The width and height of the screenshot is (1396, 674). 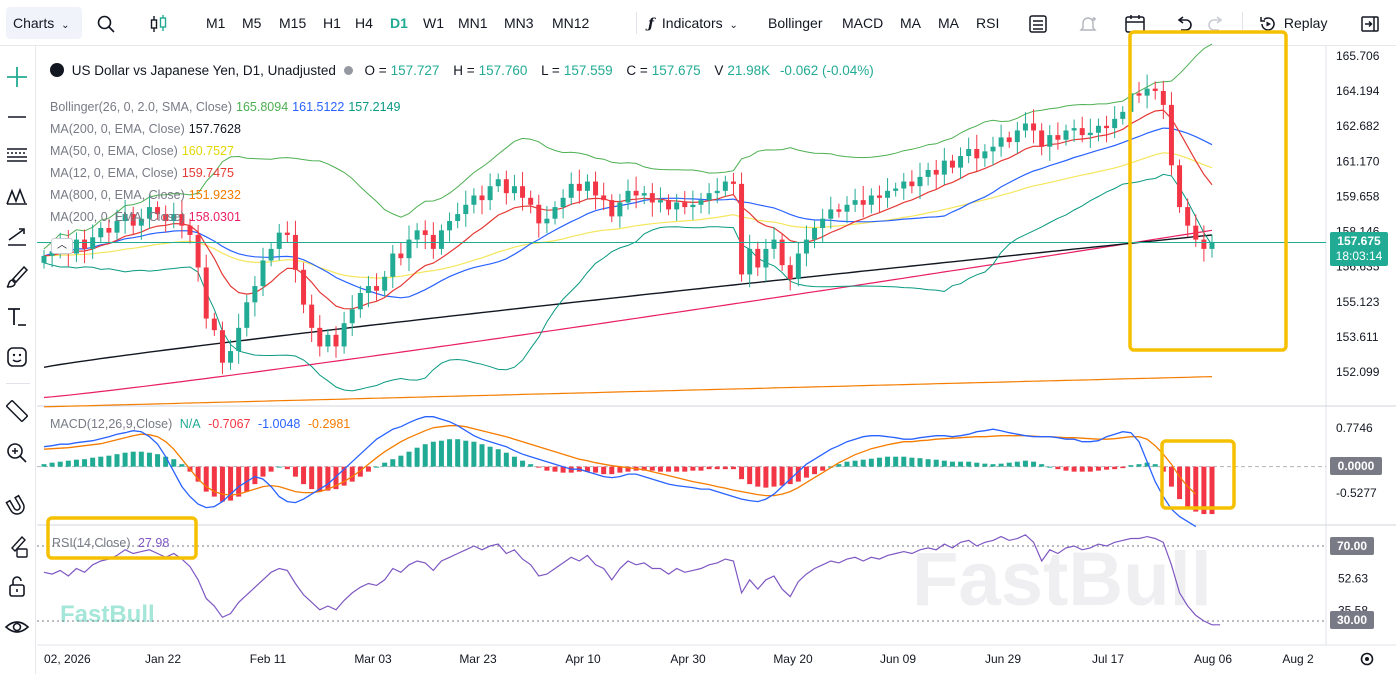 I want to click on brush-icon, so click(x=17, y=277).